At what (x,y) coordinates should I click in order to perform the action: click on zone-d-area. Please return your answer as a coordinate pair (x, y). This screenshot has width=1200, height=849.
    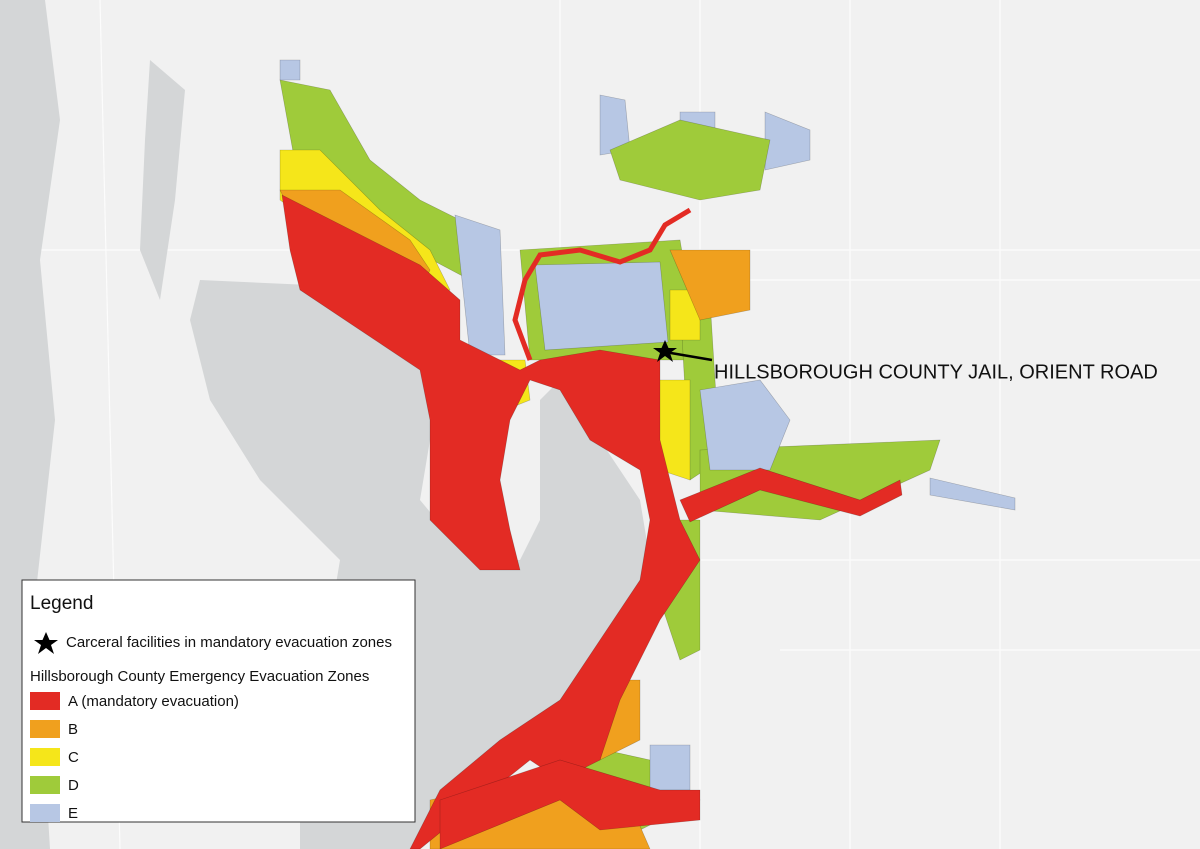
    Looking at the image, I should click on (690, 160).